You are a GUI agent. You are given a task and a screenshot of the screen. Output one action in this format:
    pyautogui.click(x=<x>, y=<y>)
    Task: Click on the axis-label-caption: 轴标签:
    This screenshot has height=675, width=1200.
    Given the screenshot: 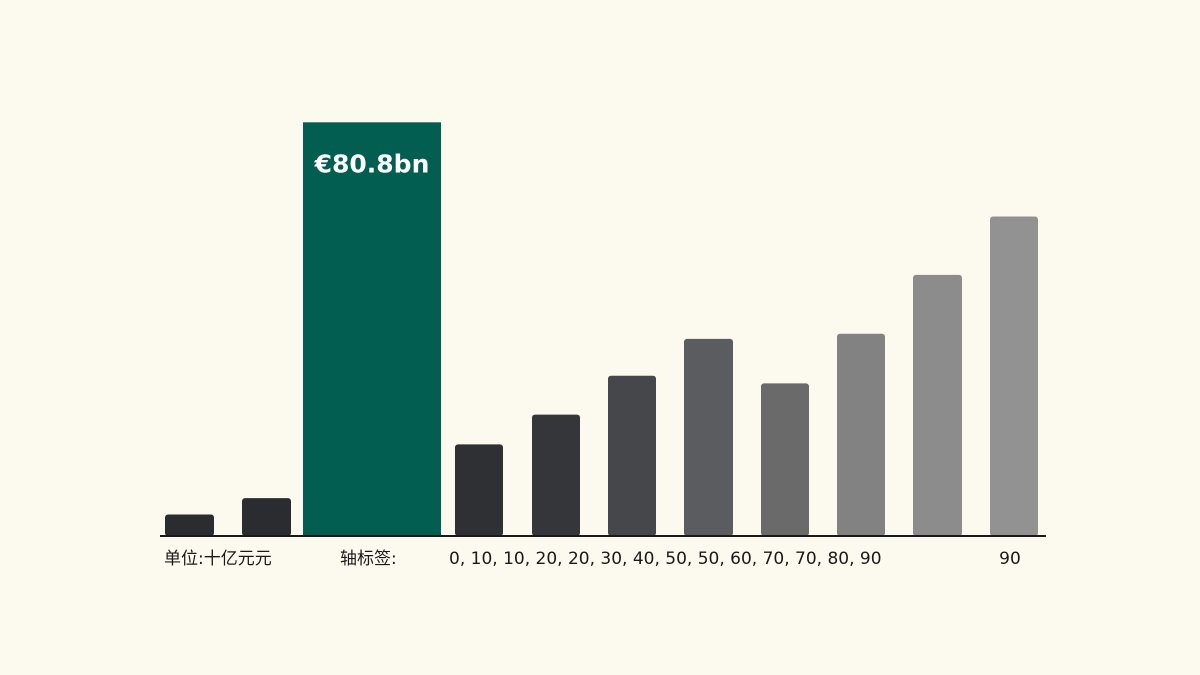 What is the action you would take?
    pyautogui.click(x=368, y=559)
    